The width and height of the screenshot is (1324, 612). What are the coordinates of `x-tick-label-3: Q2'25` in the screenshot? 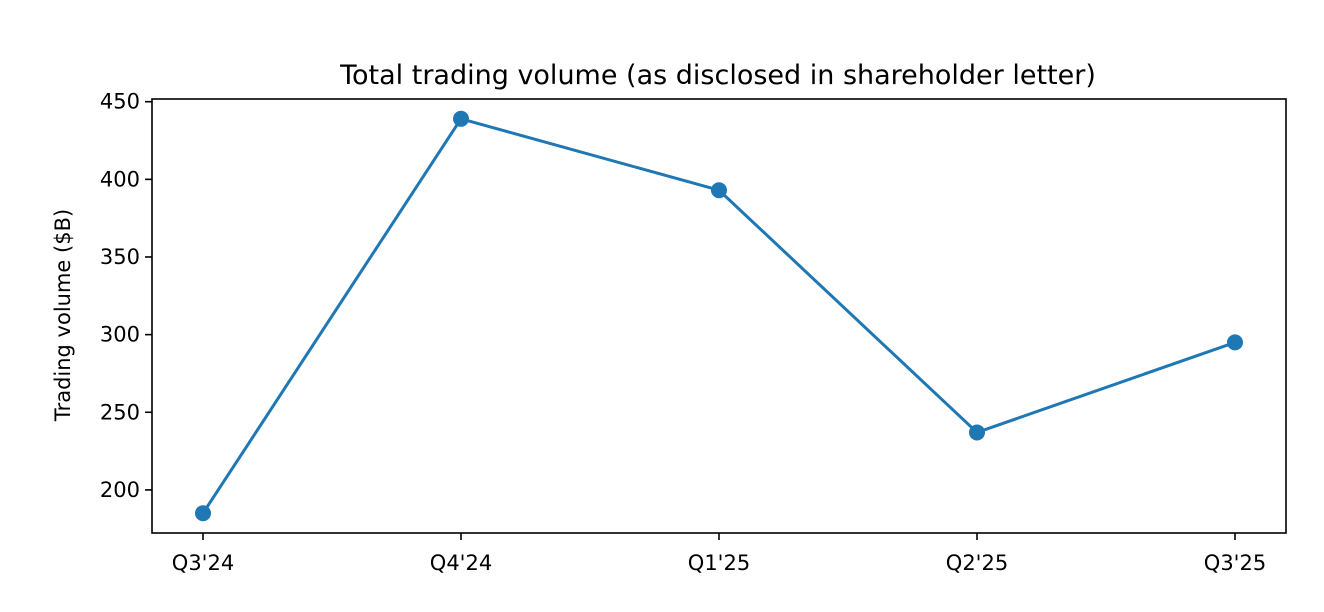 It's located at (977, 563).